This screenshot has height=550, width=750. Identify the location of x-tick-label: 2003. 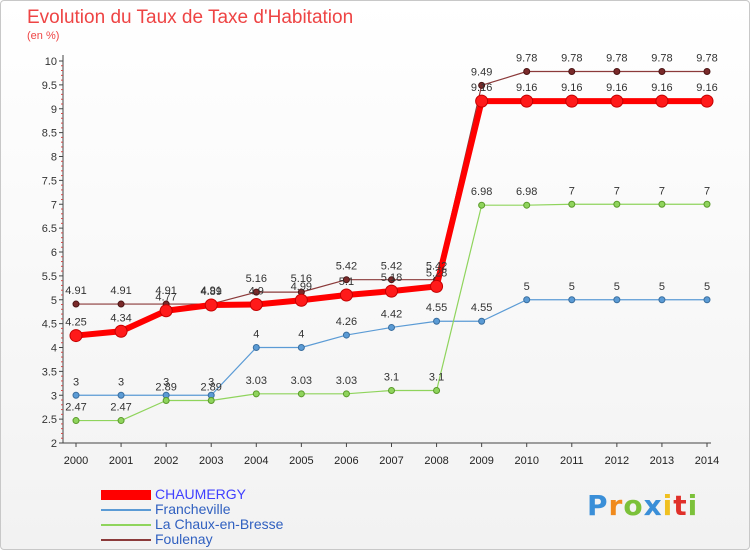
(211, 461).